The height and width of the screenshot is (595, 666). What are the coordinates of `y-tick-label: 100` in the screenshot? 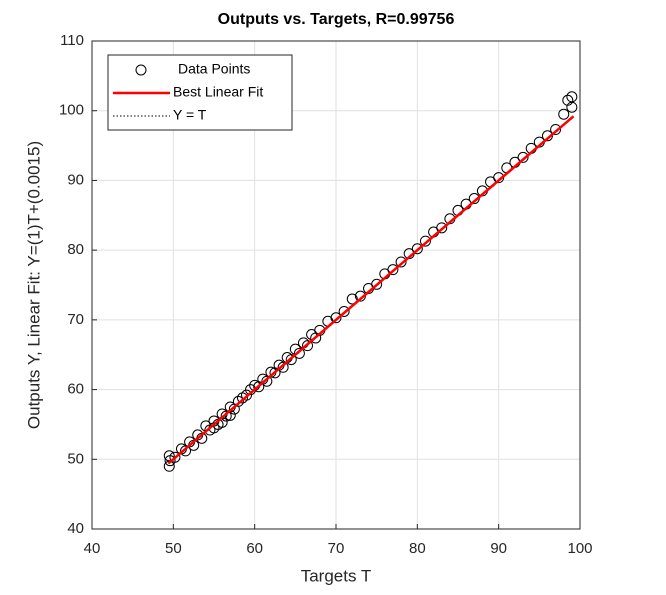 It's located at (71, 110).